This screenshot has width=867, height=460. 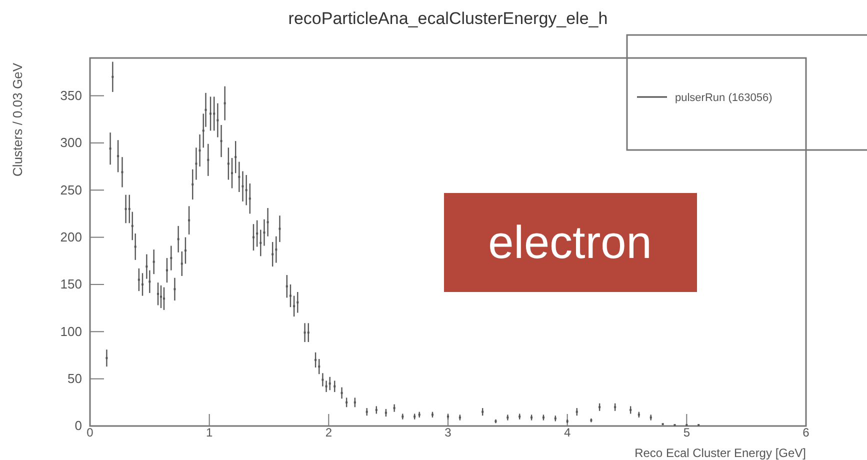 I want to click on chart-title: recoParticleAna_ecalClusterEnergy_ele_h, so click(x=448, y=18).